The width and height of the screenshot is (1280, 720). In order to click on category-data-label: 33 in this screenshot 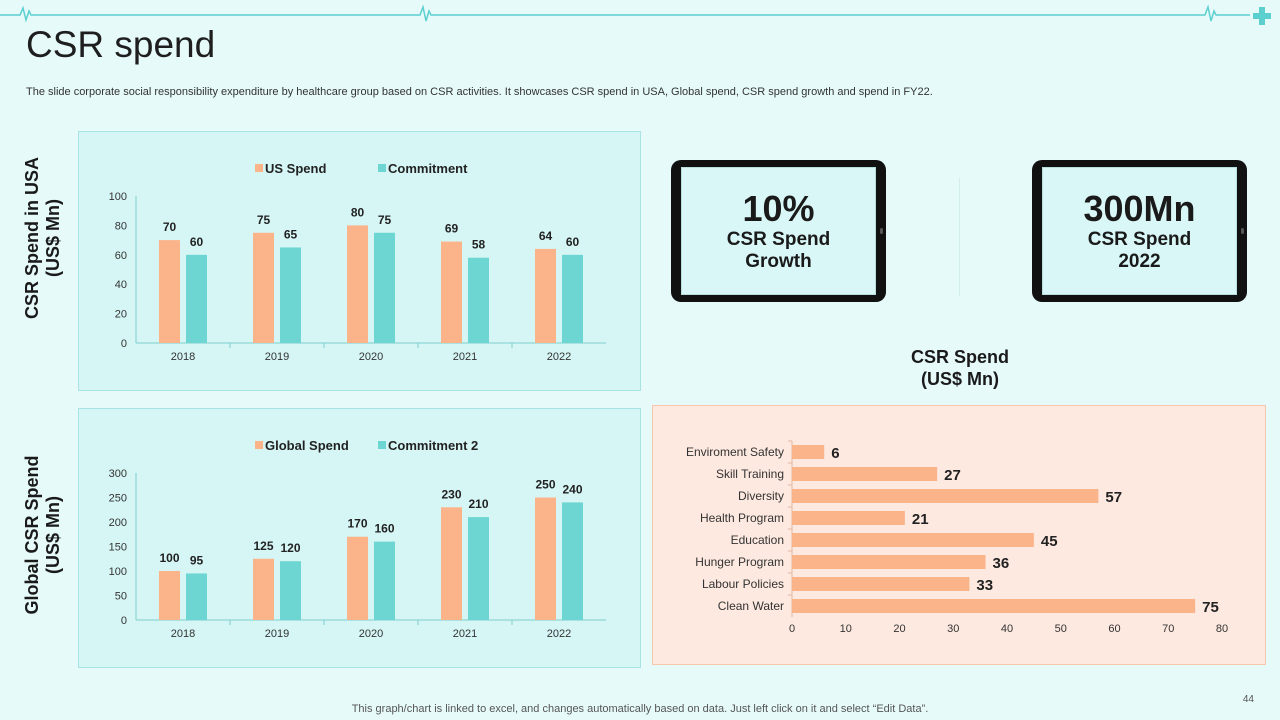, I will do `click(984, 585)`.